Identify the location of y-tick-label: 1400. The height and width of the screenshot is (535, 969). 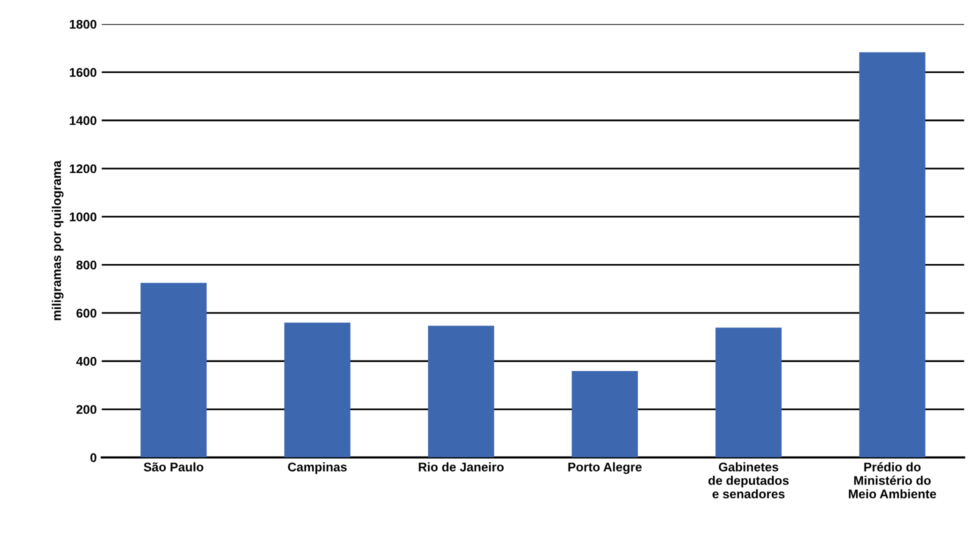
(83, 121).